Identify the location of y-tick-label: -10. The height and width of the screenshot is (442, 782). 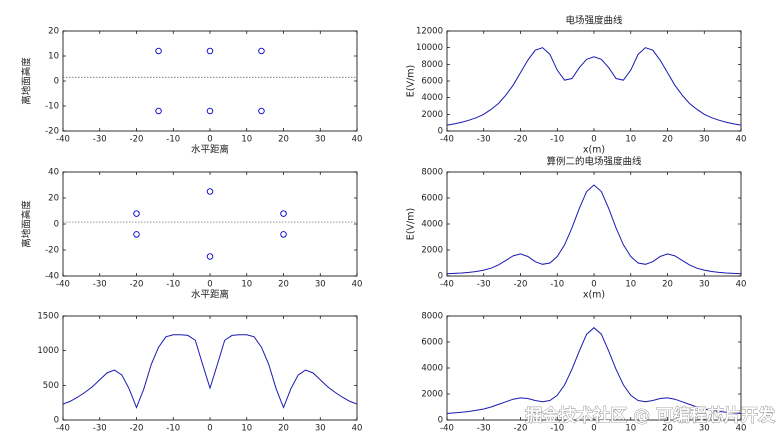
(52, 107).